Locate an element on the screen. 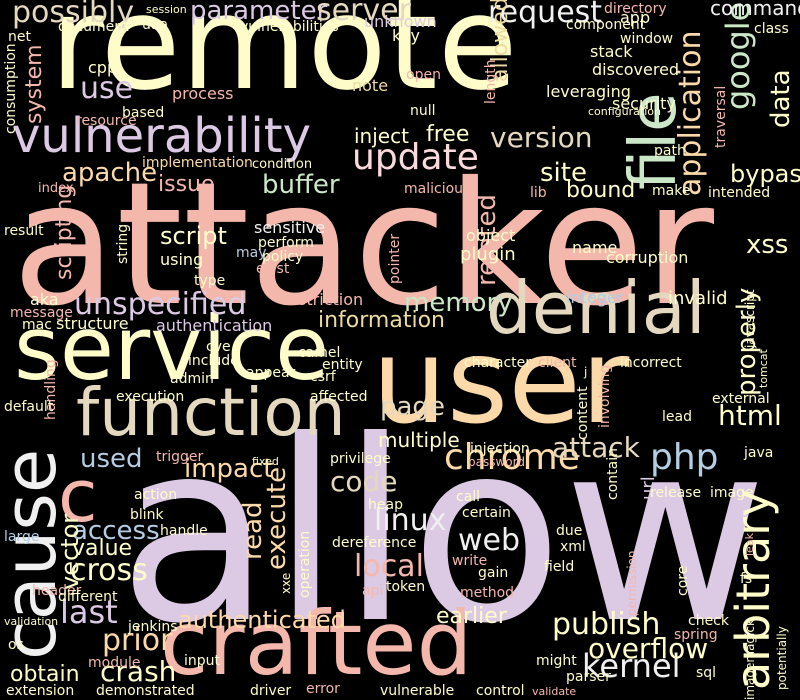 This screenshot has height=700, width=800. word-application: application is located at coordinates (690, 113).